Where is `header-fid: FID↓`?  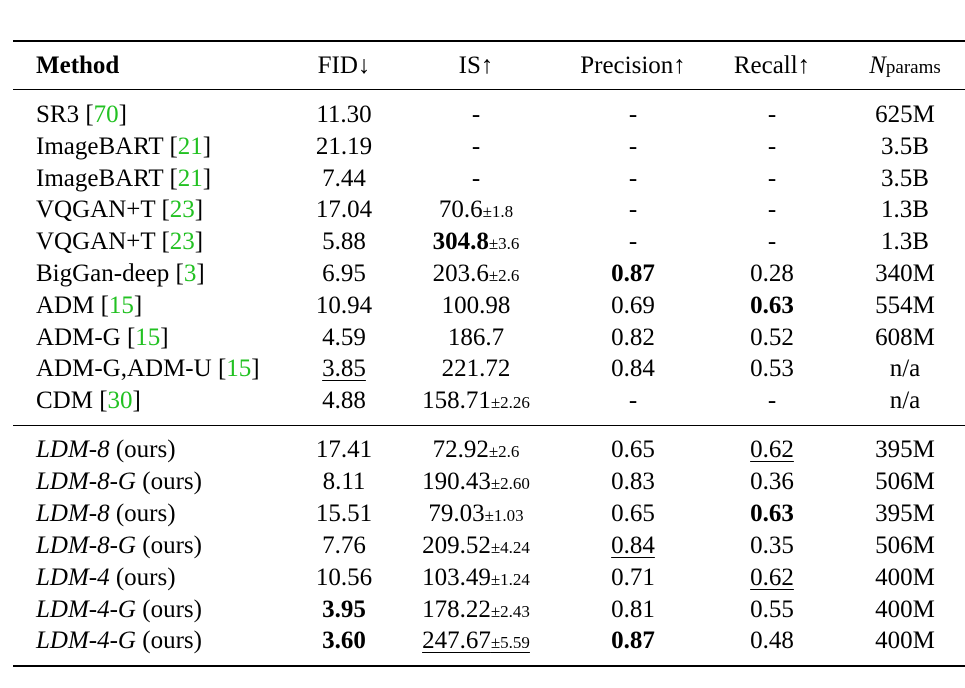 header-fid: FID↓ is located at coordinates (344, 65).